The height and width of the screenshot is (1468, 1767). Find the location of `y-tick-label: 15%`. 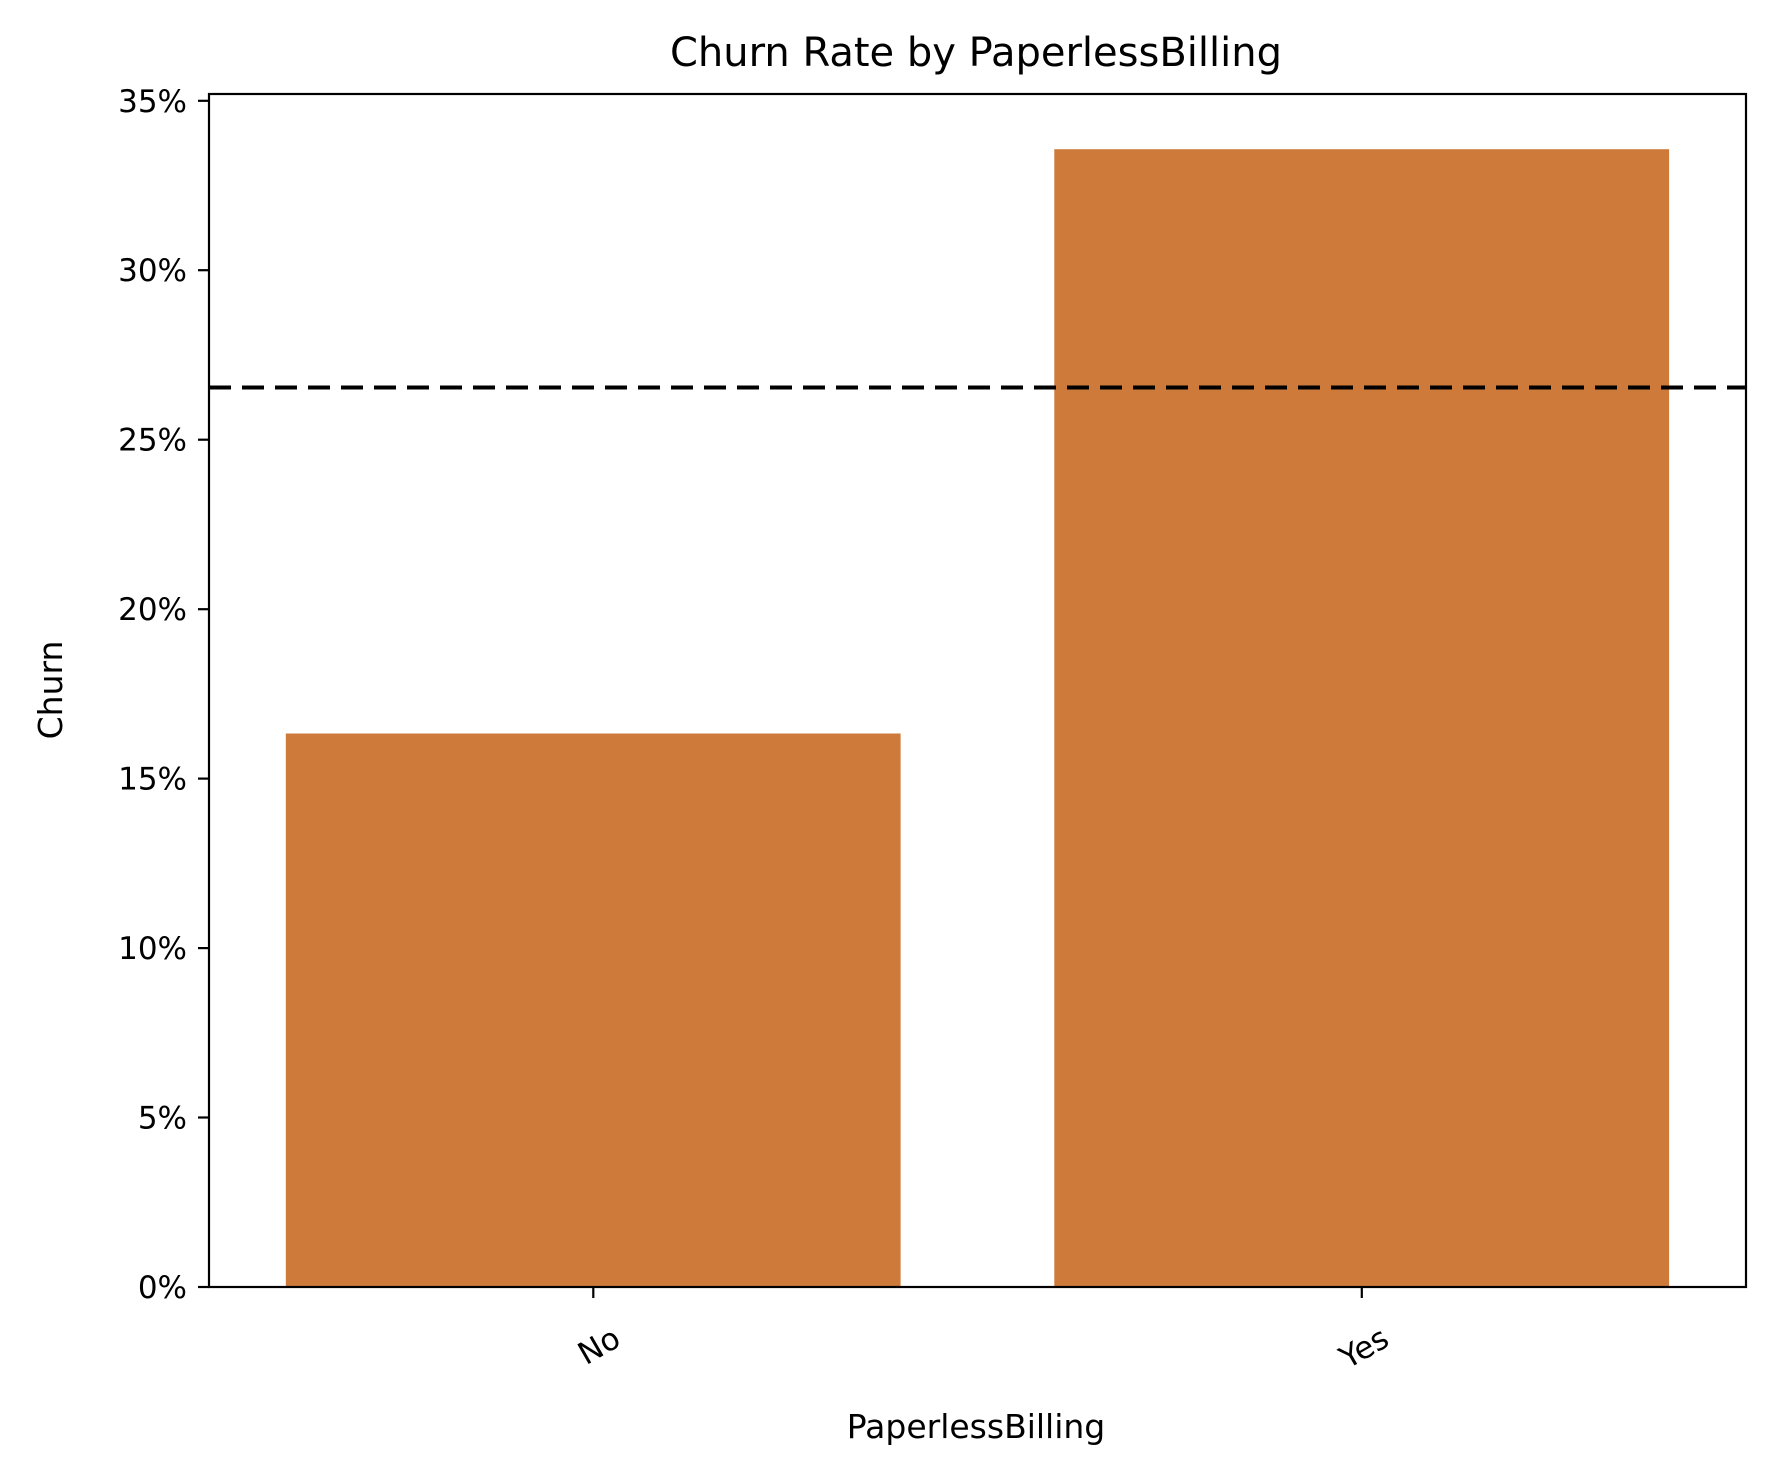

y-tick-label: 15% is located at coordinates (152, 780).